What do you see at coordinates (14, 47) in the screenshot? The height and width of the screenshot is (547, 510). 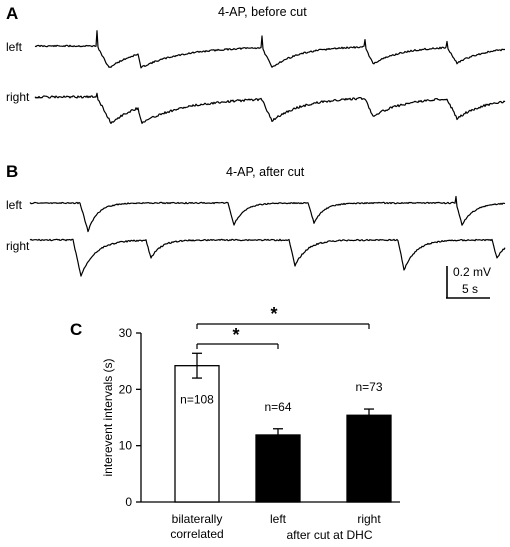 I see `panel-a-left-label: left` at bounding box center [14, 47].